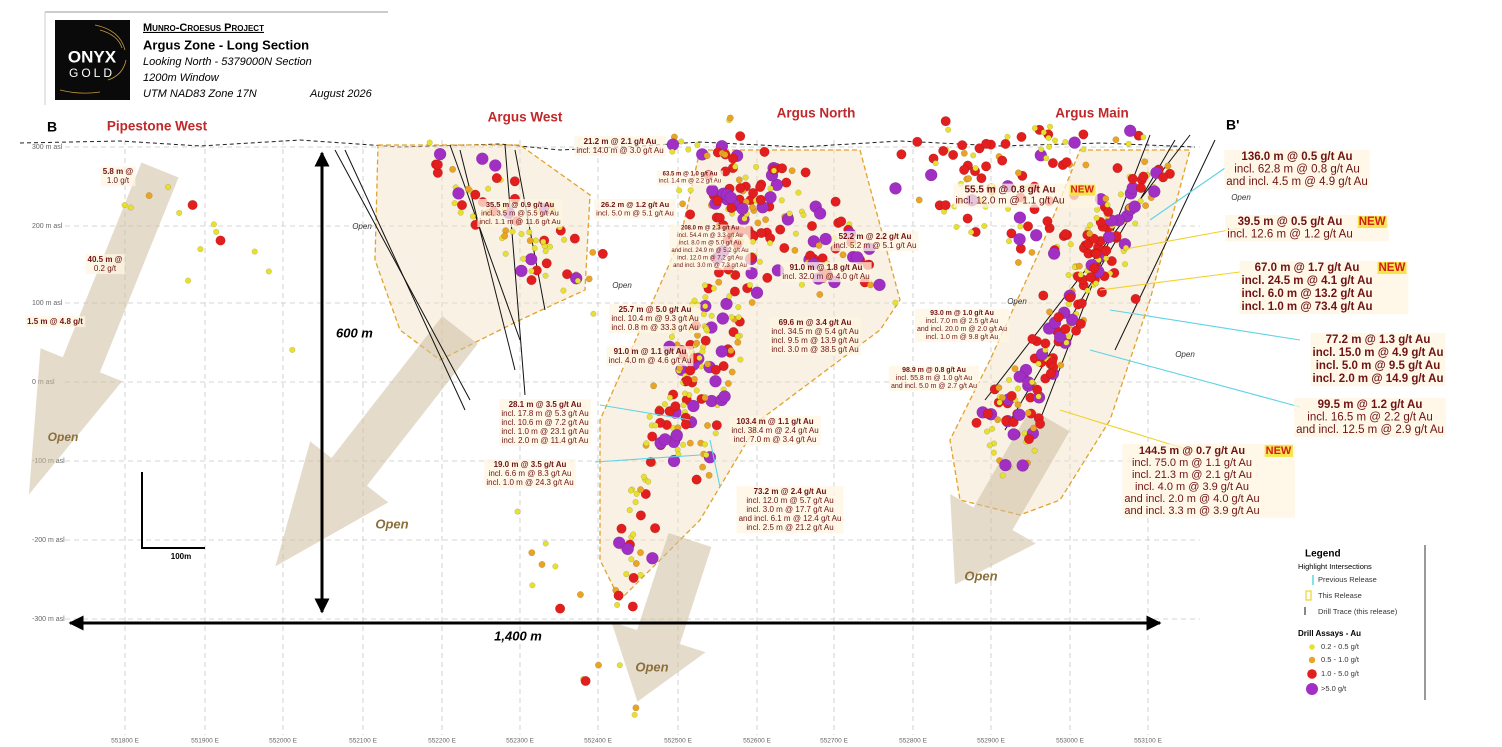 The width and height of the screenshot is (1502, 747). Describe the element at coordinates (814, 340) in the screenshot. I see `intercept-detail: incl. 9.5 m @ 13.9 g/t Au` at that location.